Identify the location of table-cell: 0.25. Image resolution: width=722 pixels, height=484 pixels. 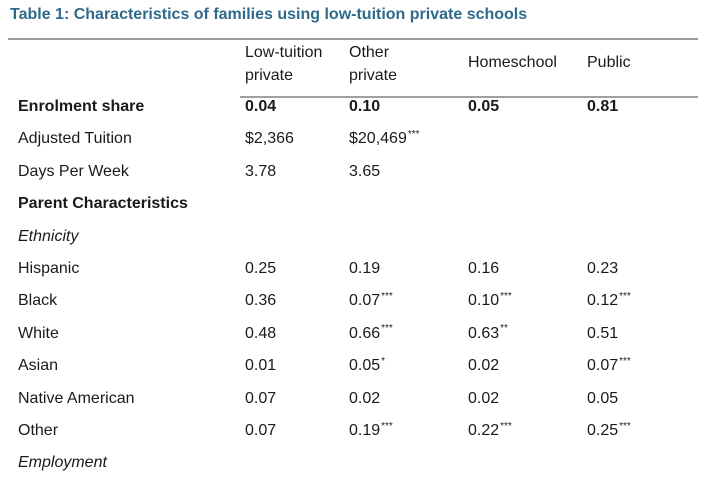
(260, 269).